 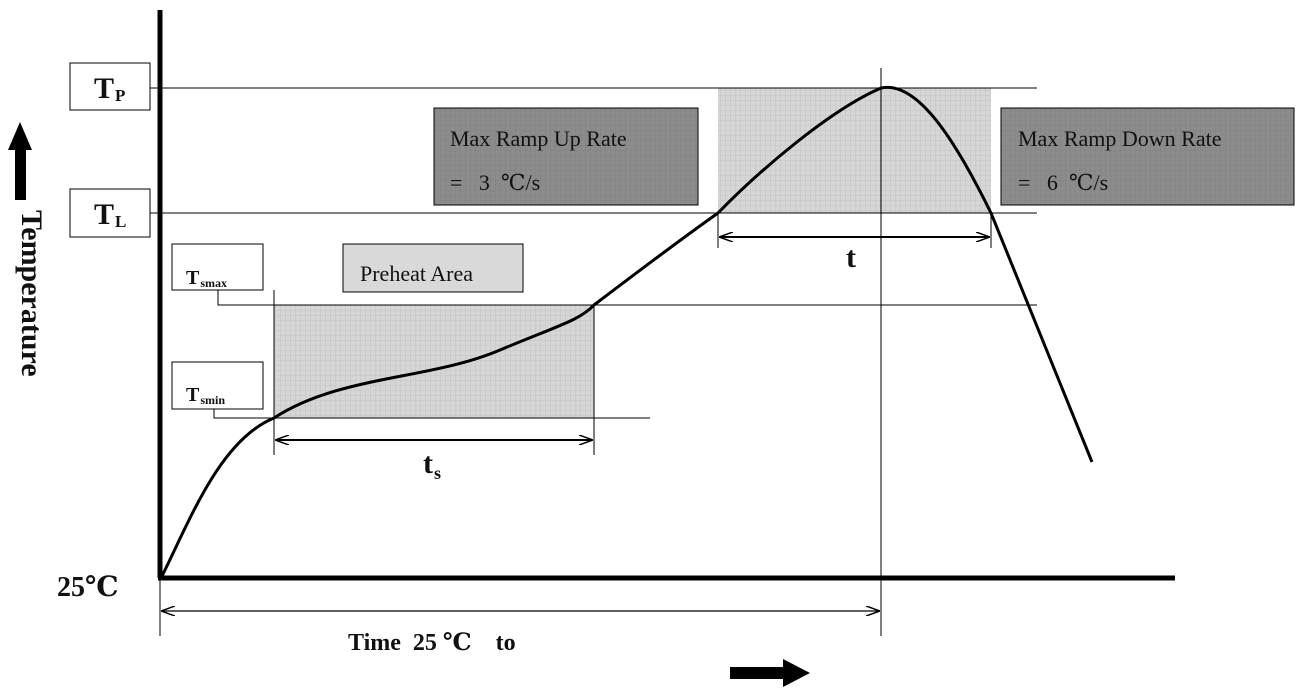 I want to click on preheat-area-box: Preheat Area, so click(x=433, y=268).